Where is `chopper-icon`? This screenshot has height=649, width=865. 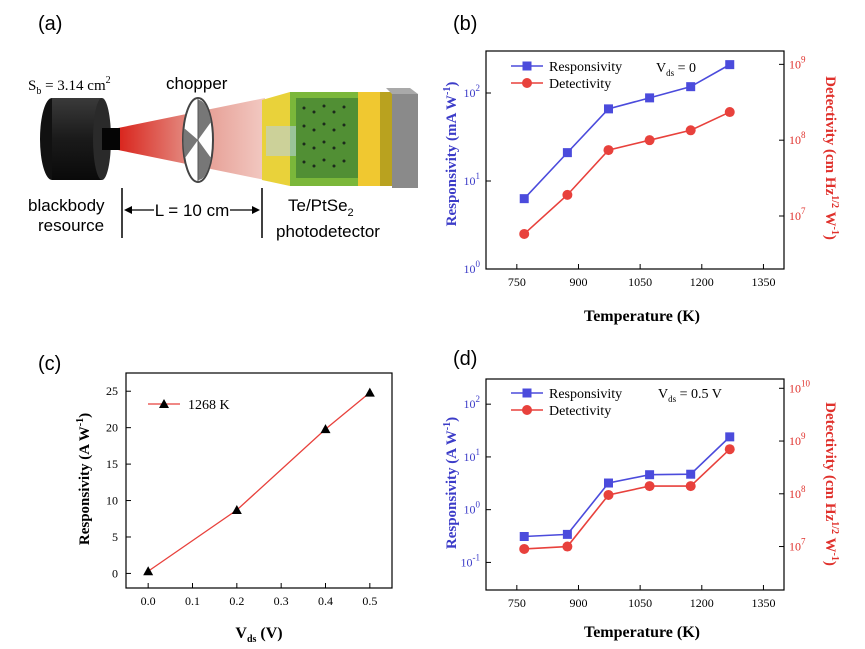 chopper-icon is located at coordinates (198, 140).